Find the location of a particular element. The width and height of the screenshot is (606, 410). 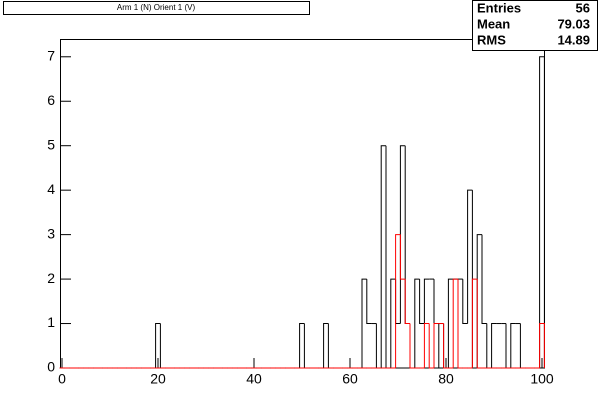

x-tick-label: 0 is located at coordinates (62, 379).